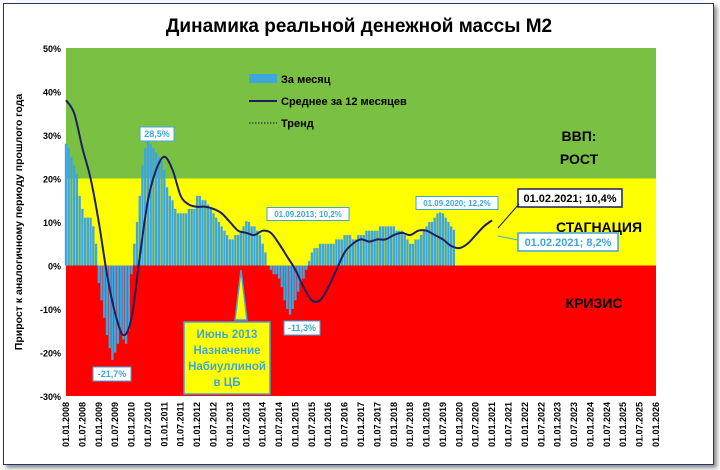  What do you see at coordinates (181, 424) in the screenshot?
I see `x-tick-label: 01.07.2011` at bounding box center [181, 424].